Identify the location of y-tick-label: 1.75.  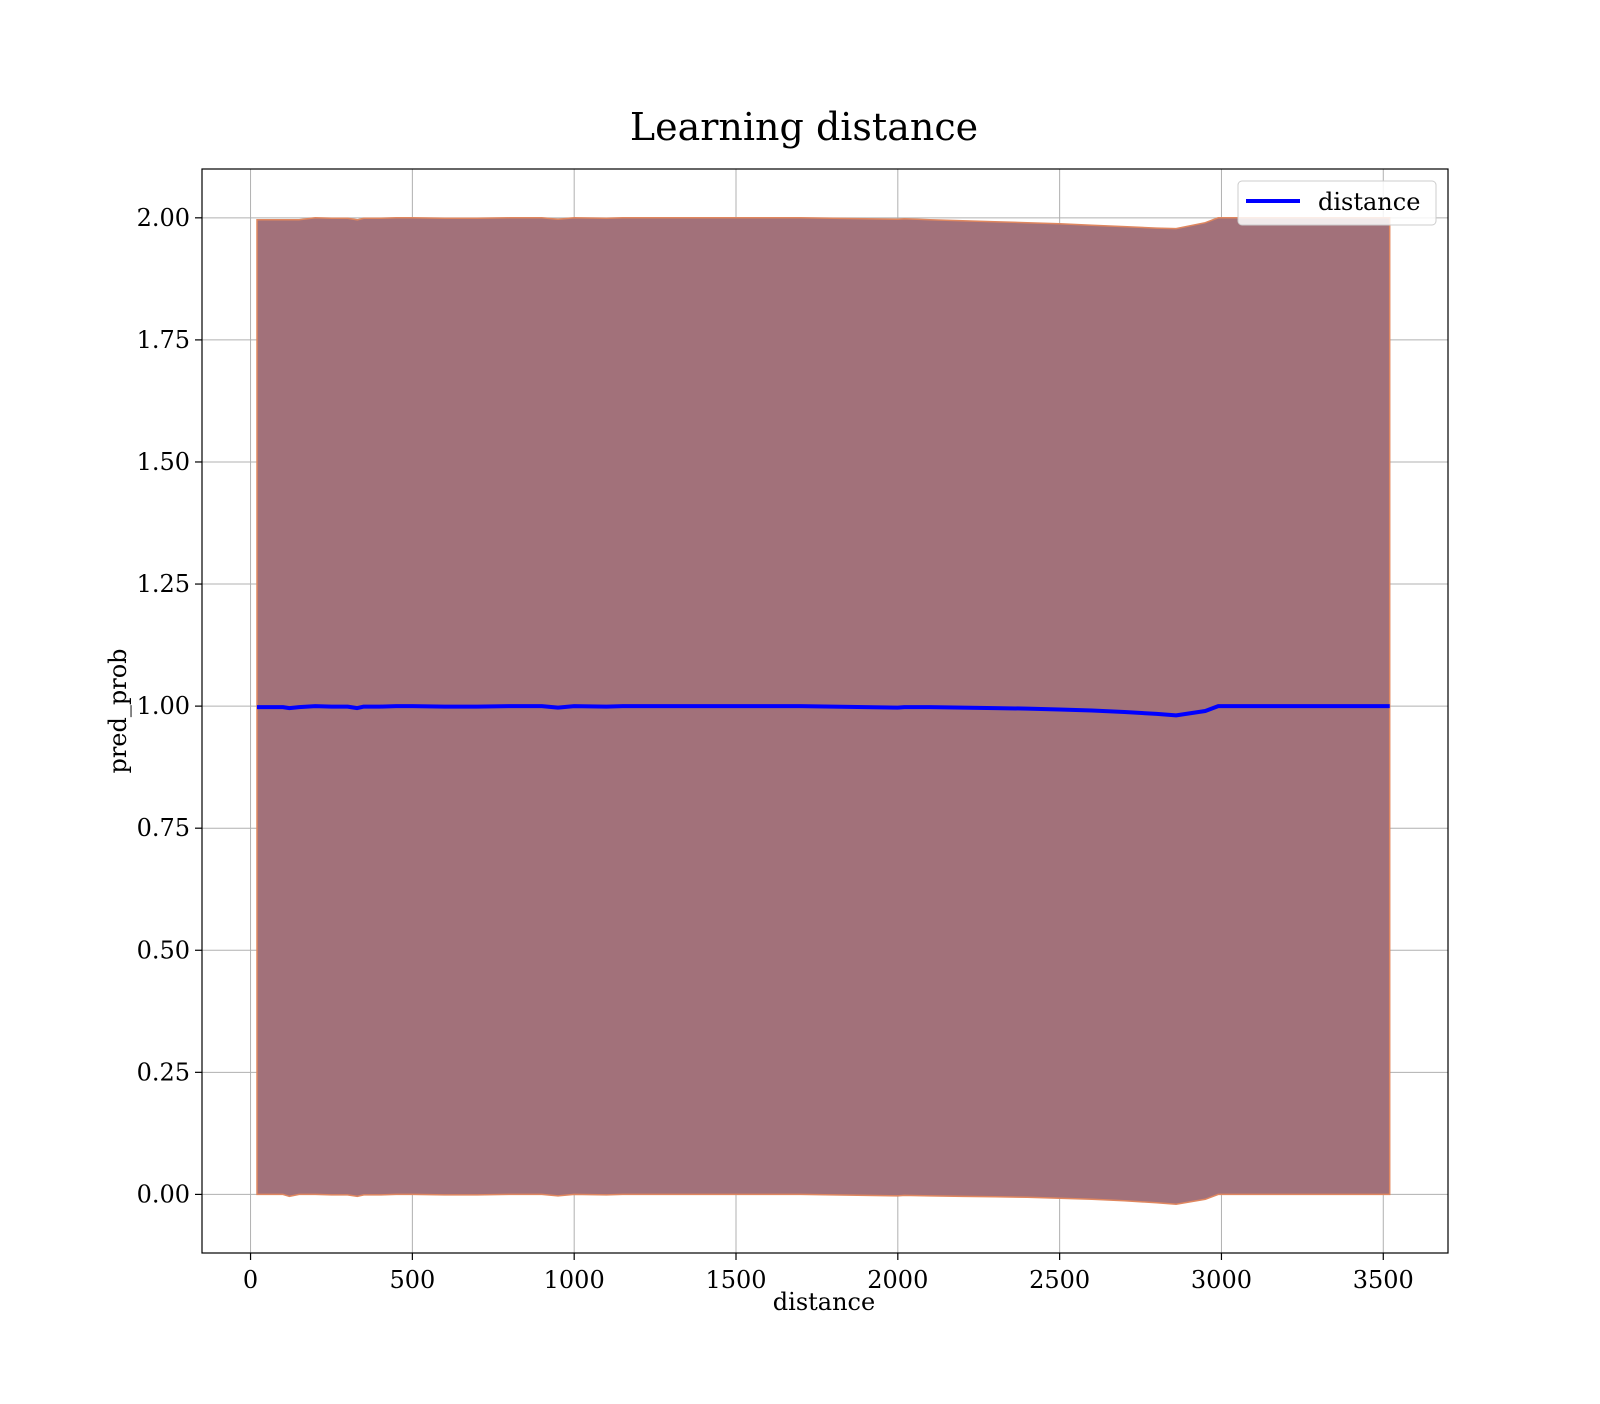
(163, 340).